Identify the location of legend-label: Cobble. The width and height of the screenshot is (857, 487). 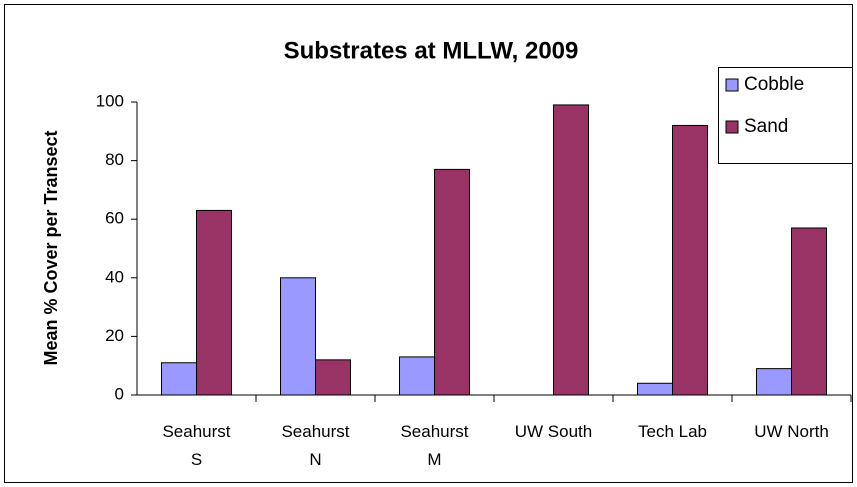
(774, 84).